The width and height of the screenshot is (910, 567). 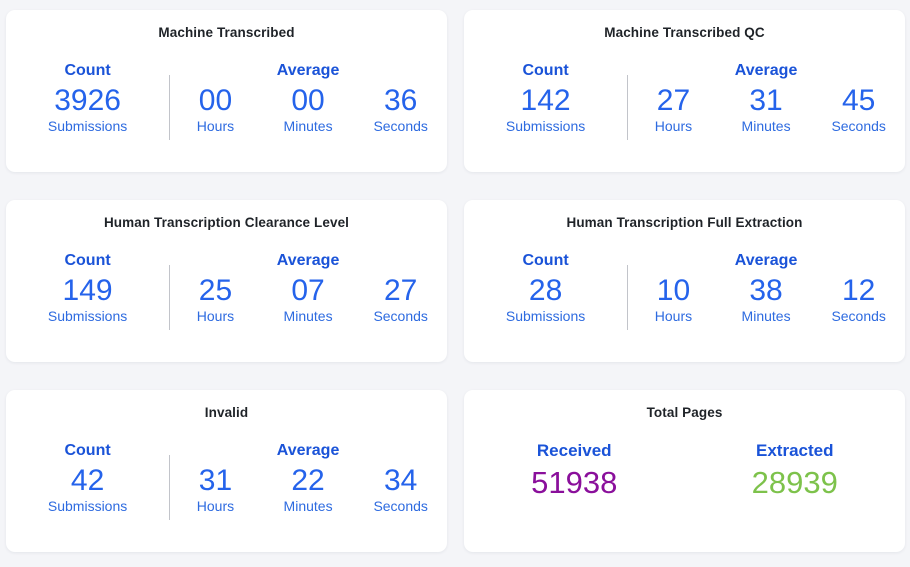 I want to click on average-hours-value: 31, so click(x=215, y=480).